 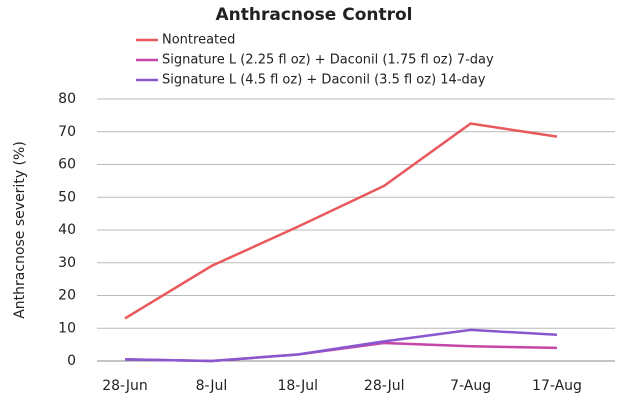 What do you see at coordinates (557, 386) in the screenshot?
I see `x-tick-label: 17-Aug` at bounding box center [557, 386].